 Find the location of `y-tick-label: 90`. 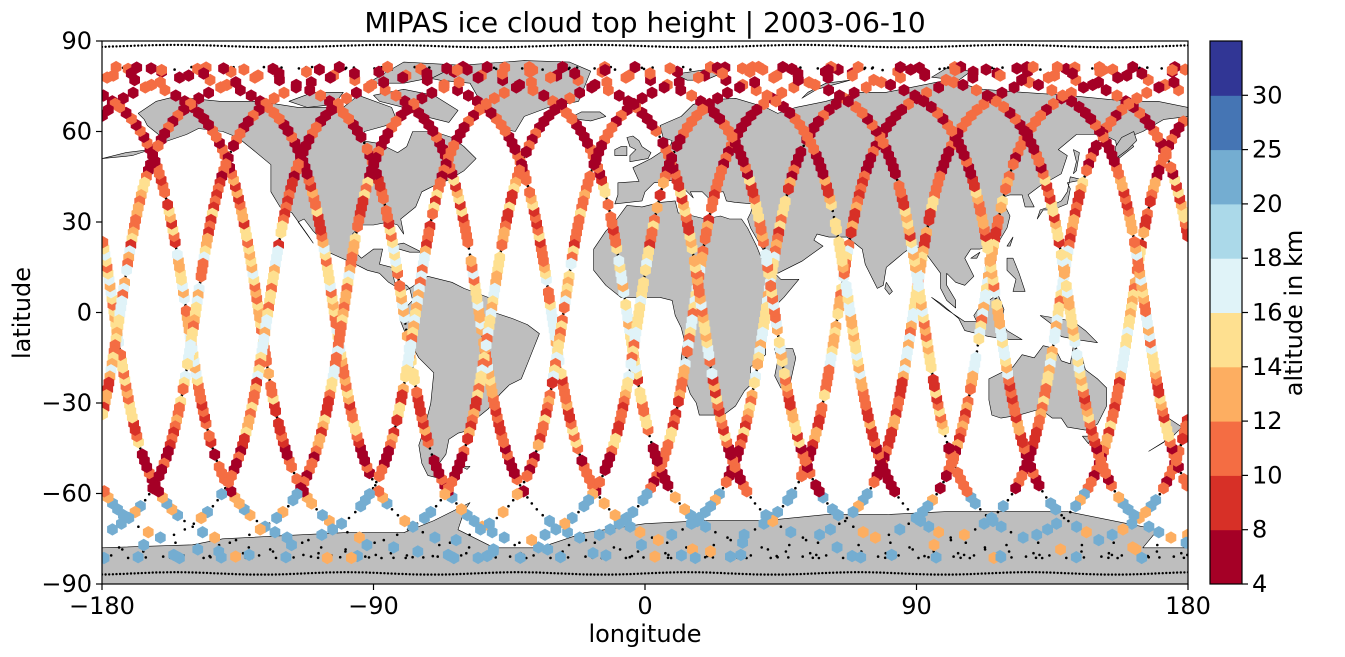

y-tick-label: 90 is located at coordinates (76, 41).